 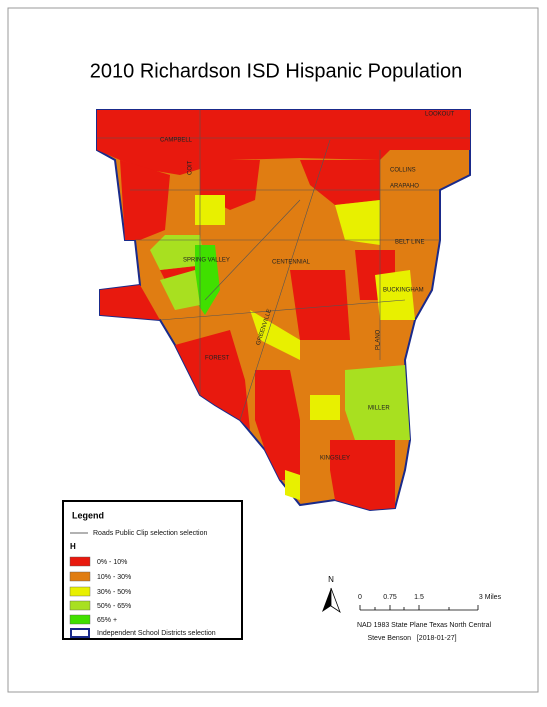 I want to click on road-label: KINGSLEY, so click(x=335, y=459).